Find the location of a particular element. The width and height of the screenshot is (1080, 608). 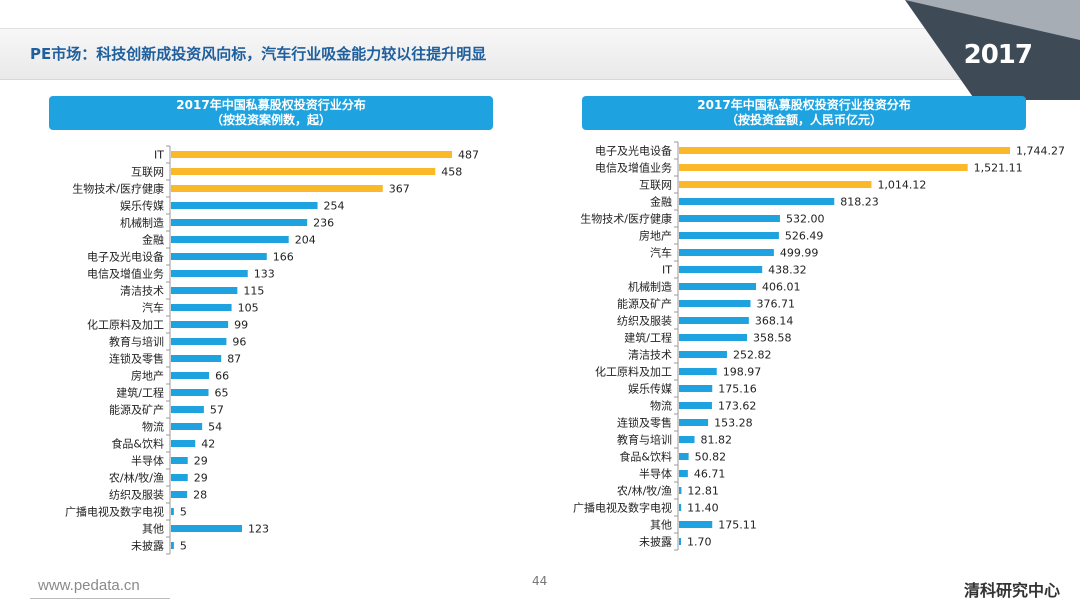

data-label: 166 is located at coordinates (283, 257).